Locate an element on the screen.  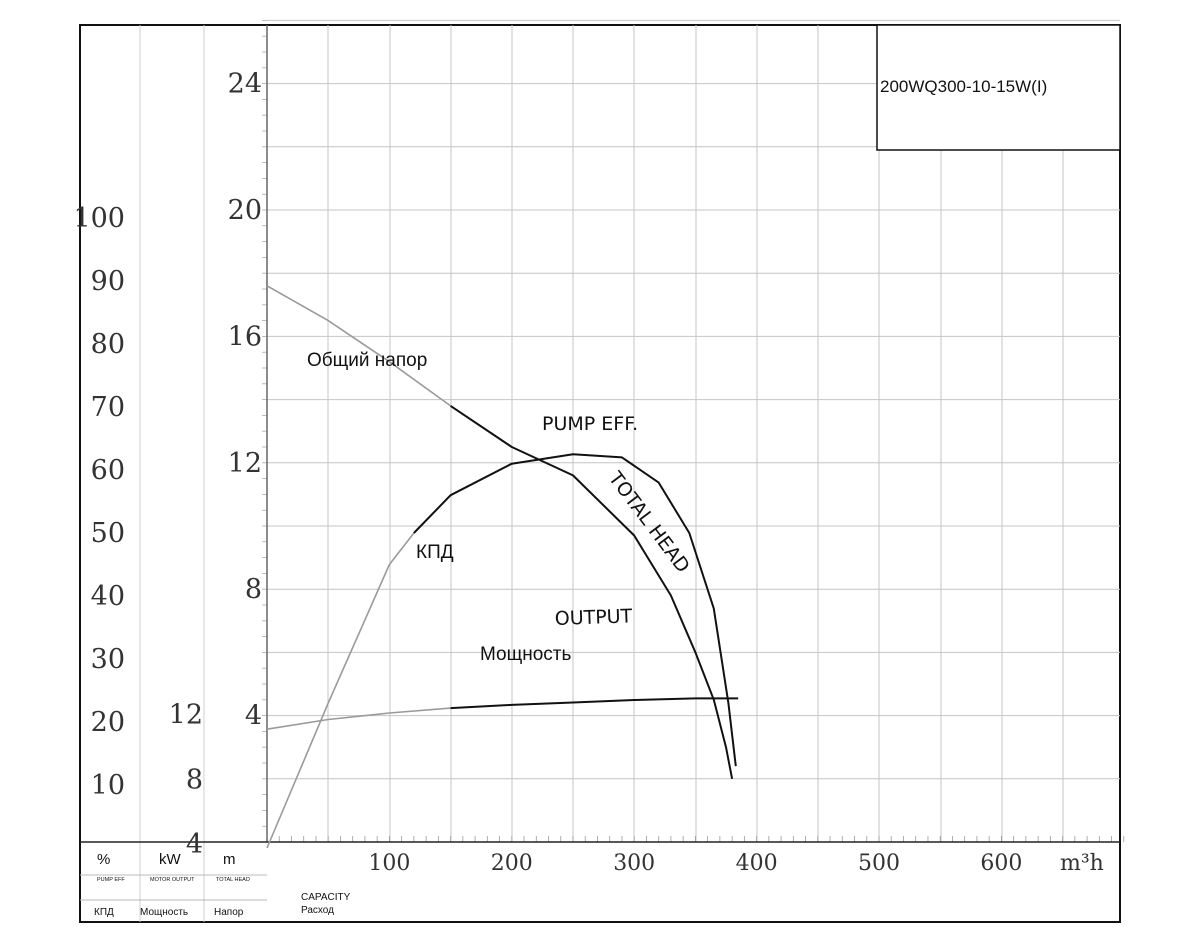
model-label: 200WQ300-10-15W(I) is located at coordinates (963, 86).